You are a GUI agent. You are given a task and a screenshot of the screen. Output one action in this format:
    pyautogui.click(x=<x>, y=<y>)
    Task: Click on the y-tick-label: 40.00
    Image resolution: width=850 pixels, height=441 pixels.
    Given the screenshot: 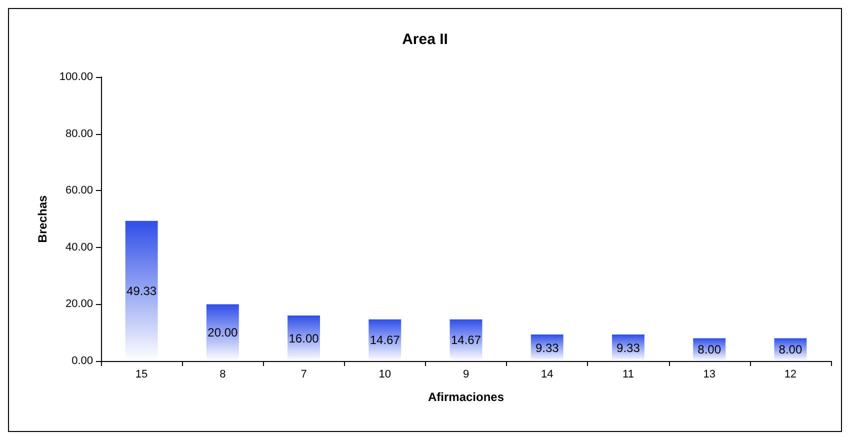 What is the action you would take?
    pyautogui.click(x=79, y=247)
    